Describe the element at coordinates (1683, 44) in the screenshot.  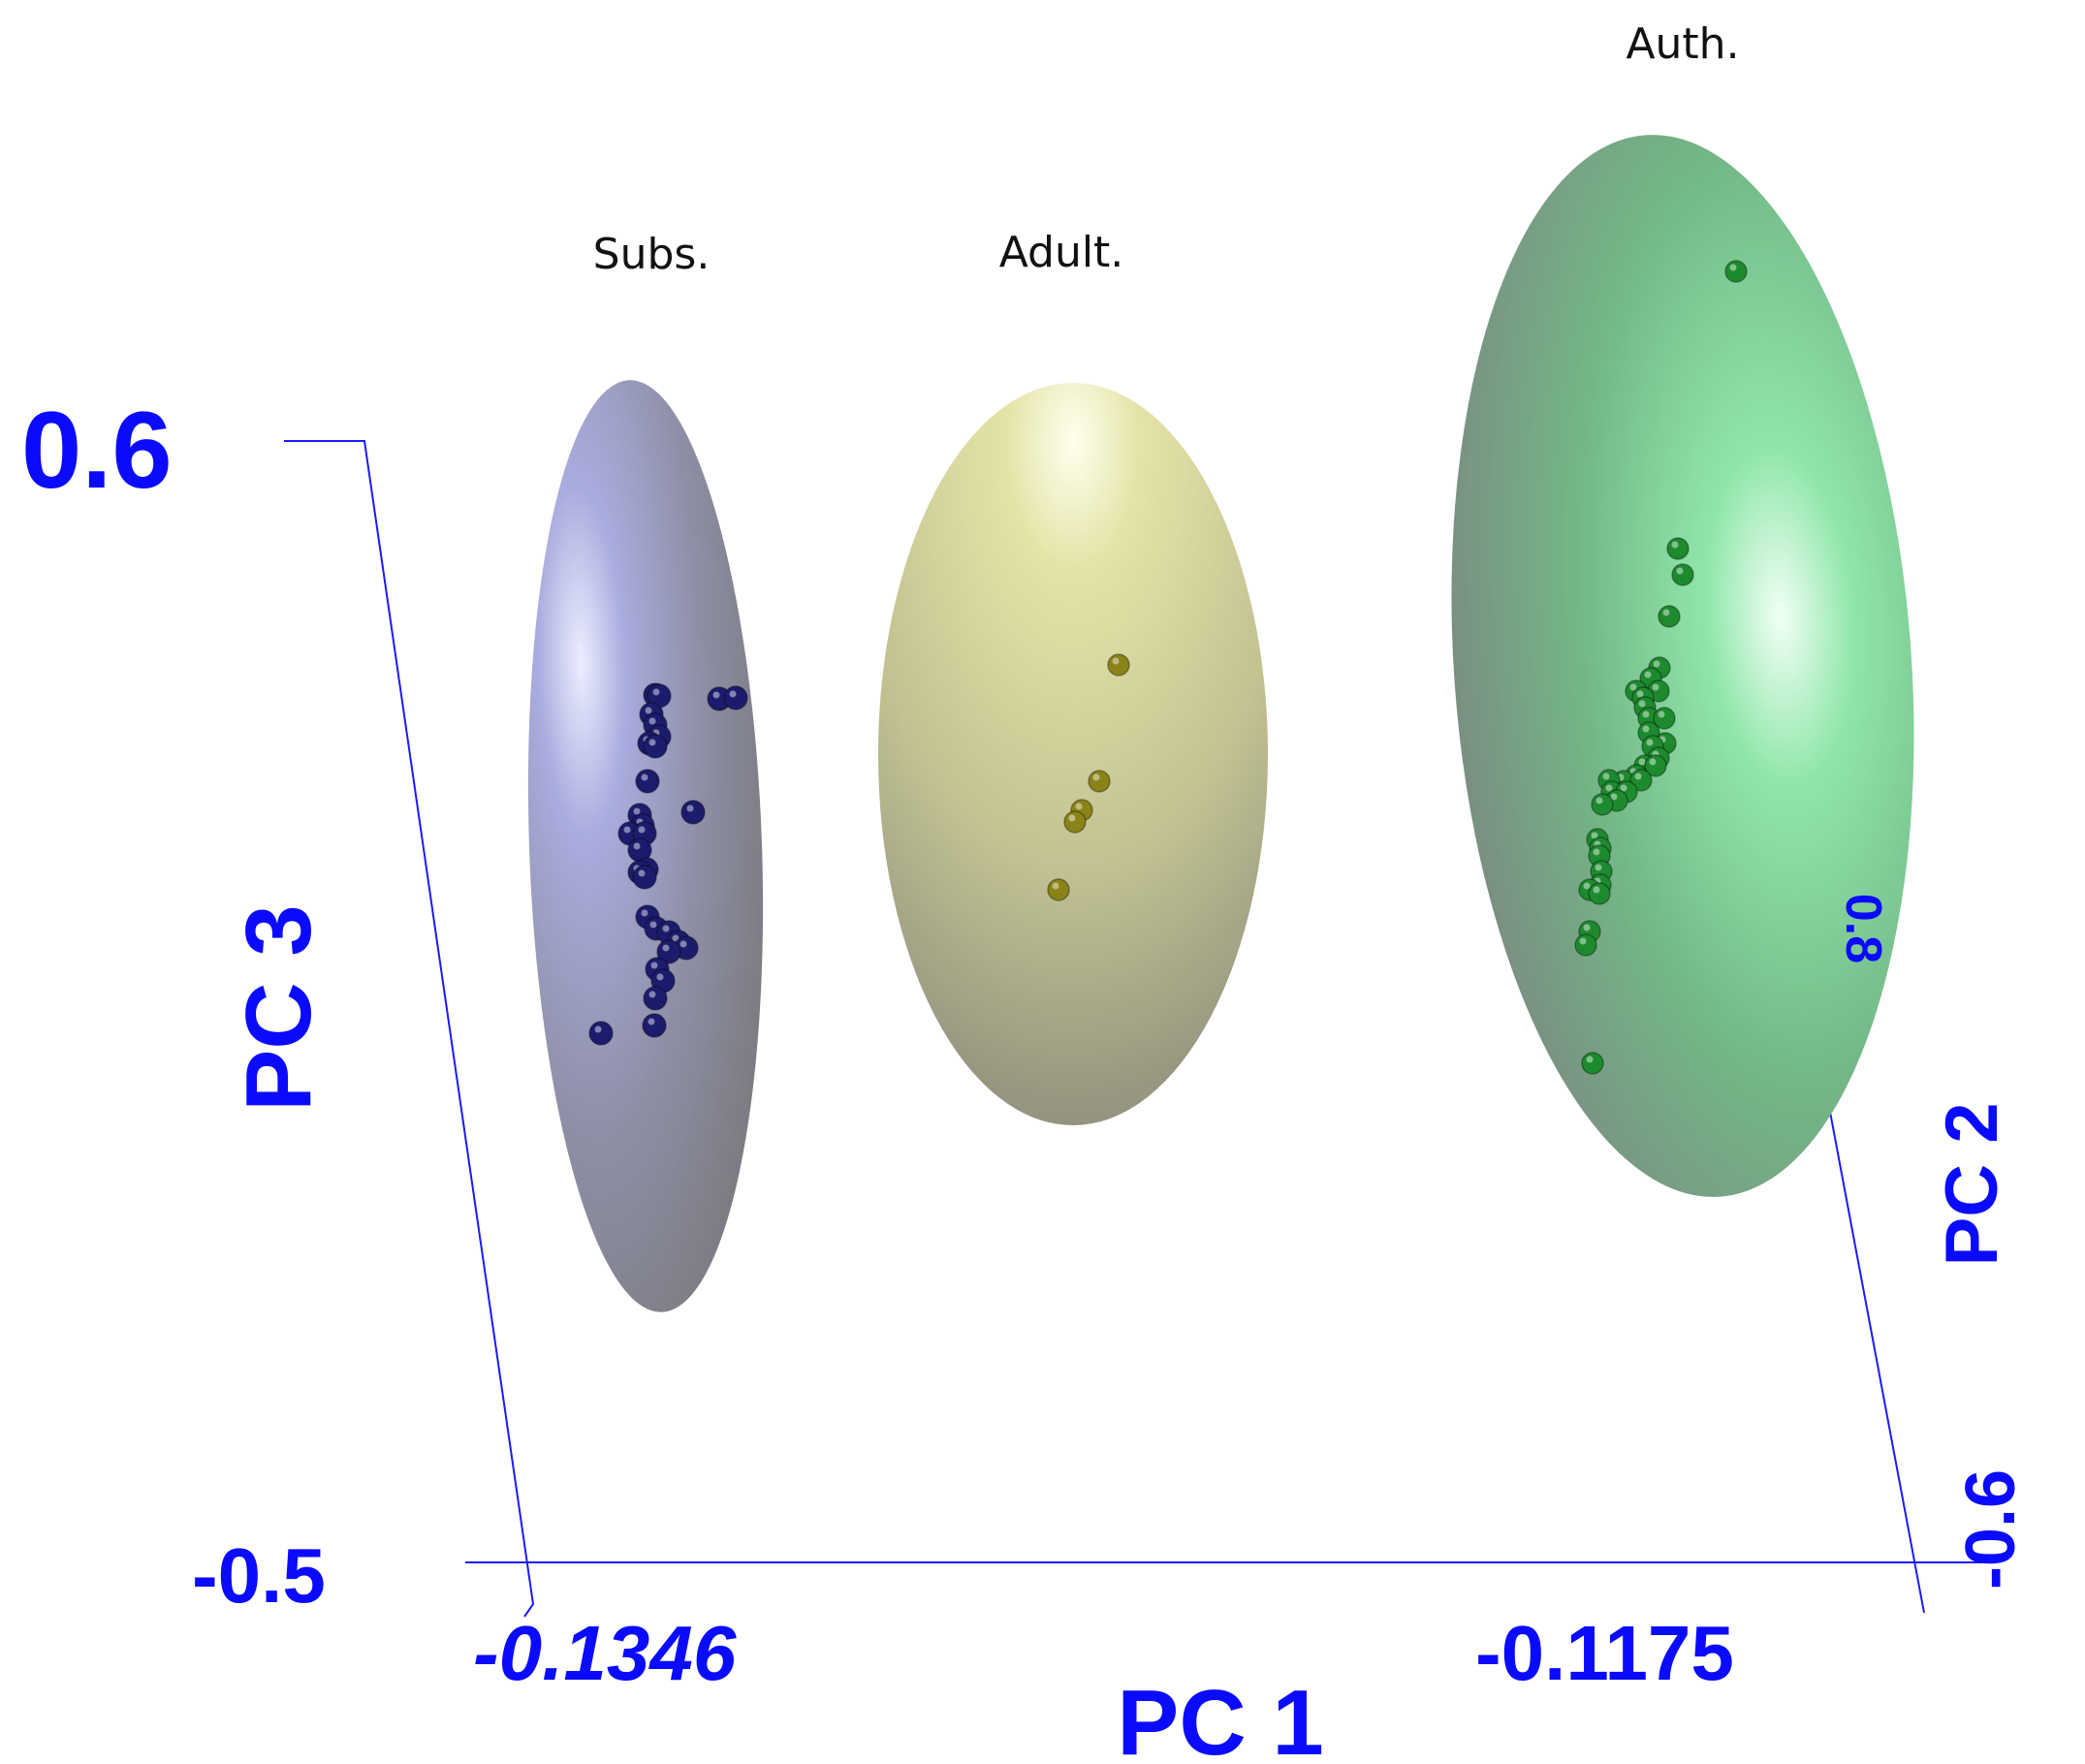
I see `group-label-auth: Auth.` at that location.